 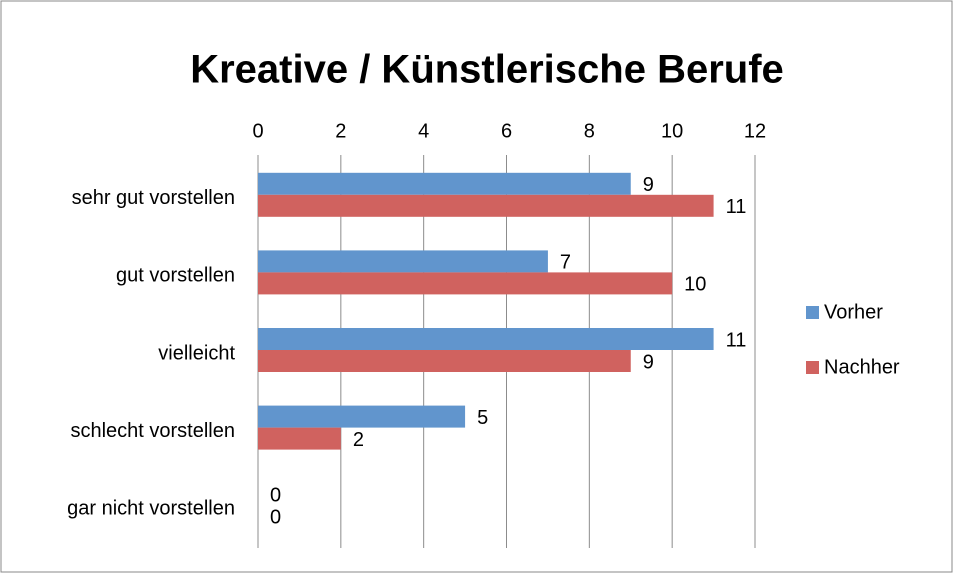 I want to click on legend-label: Nachher, so click(x=862, y=367).